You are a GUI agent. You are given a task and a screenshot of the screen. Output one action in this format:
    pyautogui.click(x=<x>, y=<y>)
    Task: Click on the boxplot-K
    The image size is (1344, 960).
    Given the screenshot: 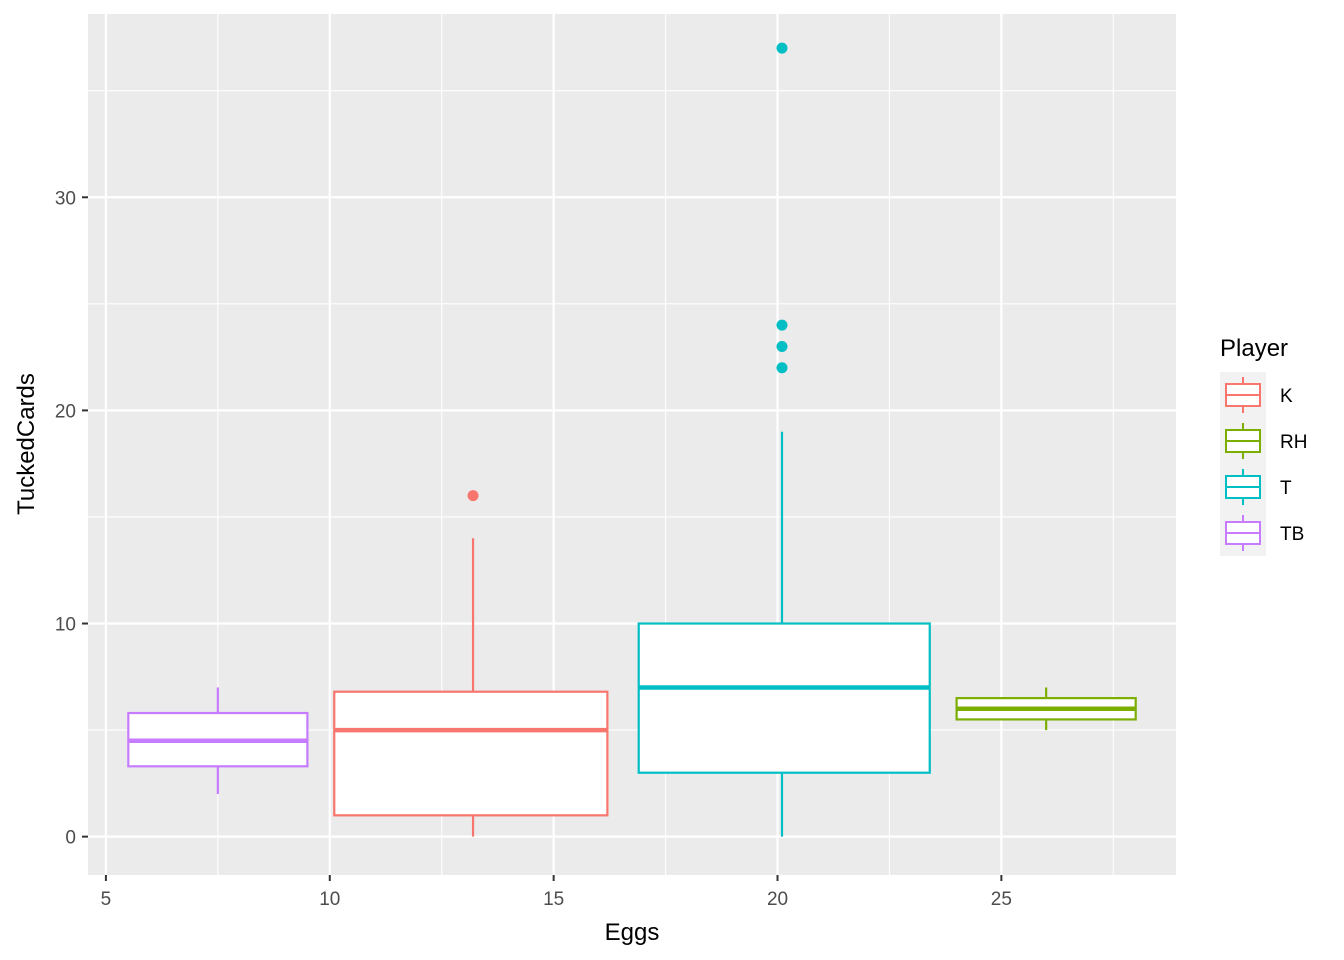 What is the action you would take?
    pyautogui.click(x=471, y=663)
    